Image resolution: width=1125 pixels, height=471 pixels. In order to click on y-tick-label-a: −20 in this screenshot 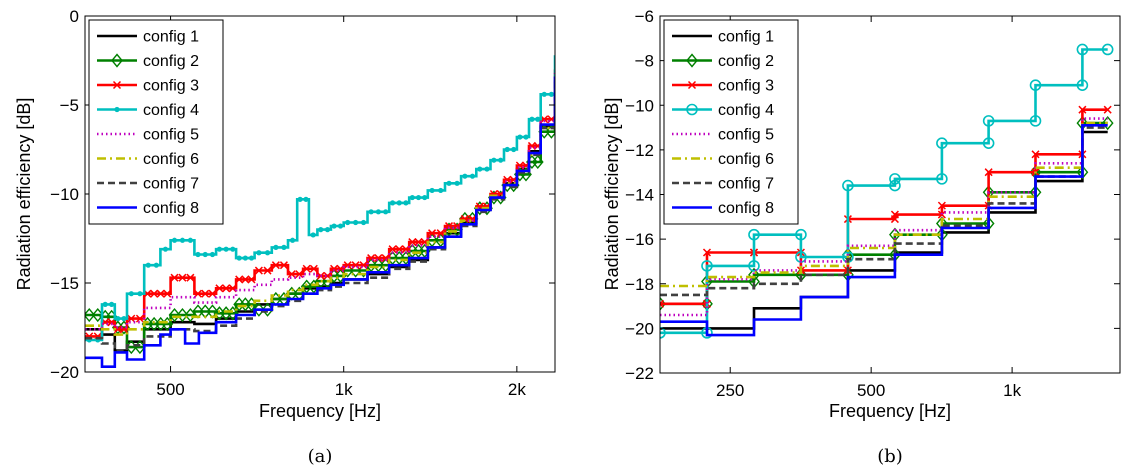, I will do `click(64, 372)`.